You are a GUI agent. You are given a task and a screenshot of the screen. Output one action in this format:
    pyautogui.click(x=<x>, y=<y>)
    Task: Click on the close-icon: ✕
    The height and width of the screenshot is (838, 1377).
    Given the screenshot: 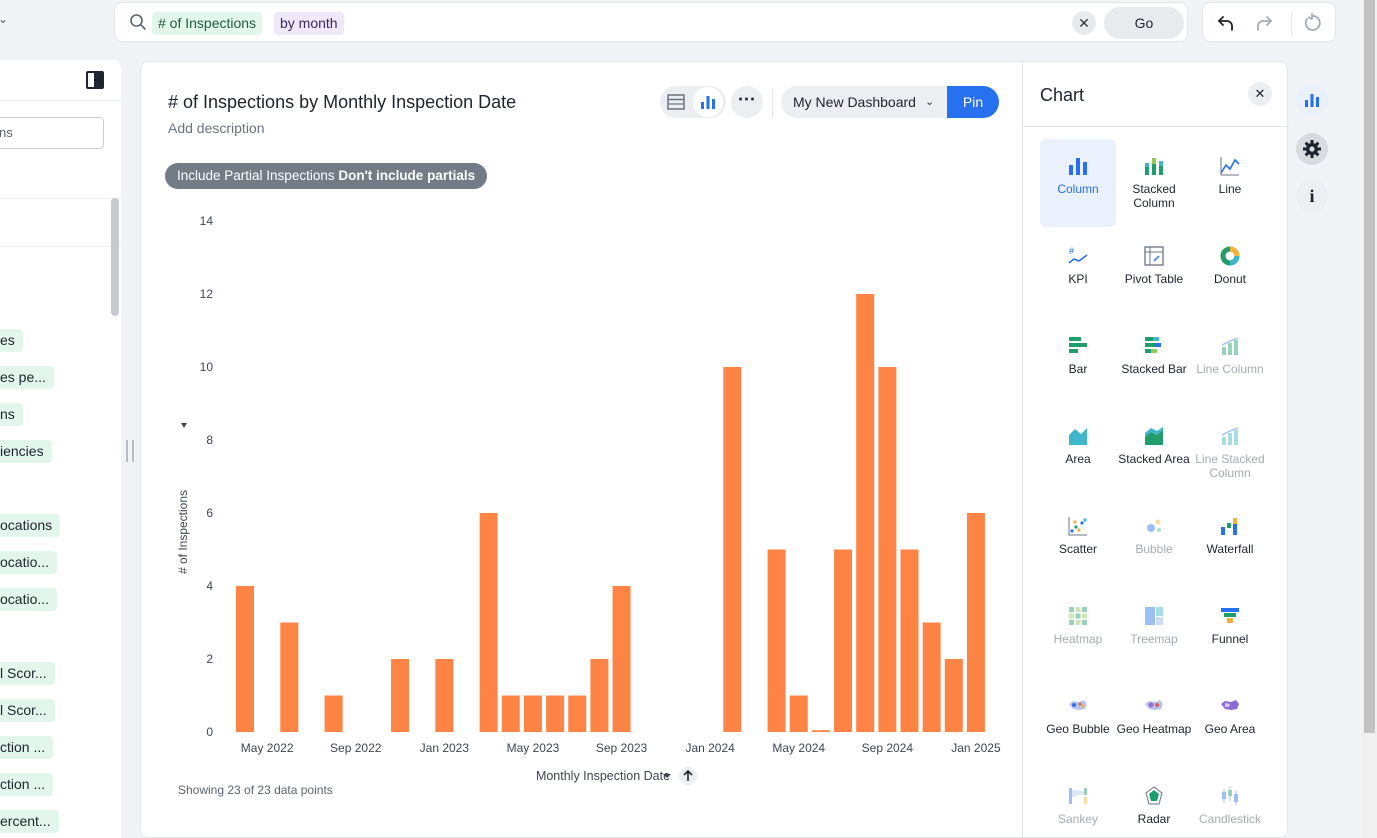 What is the action you would take?
    pyautogui.click(x=1260, y=94)
    